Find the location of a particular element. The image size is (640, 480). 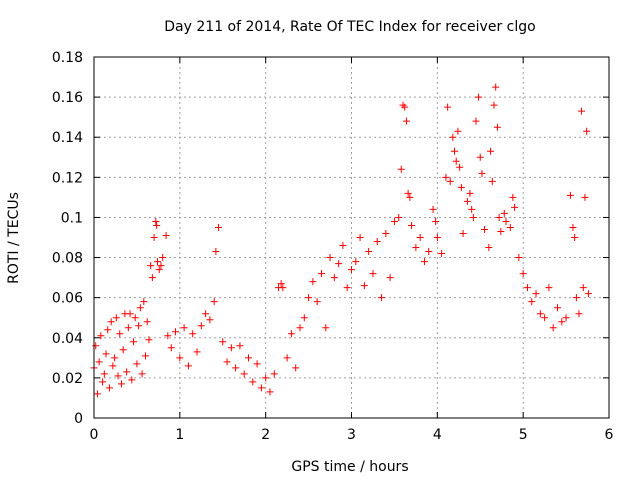

y-tick-label: 0.14 is located at coordinates (67, 138).